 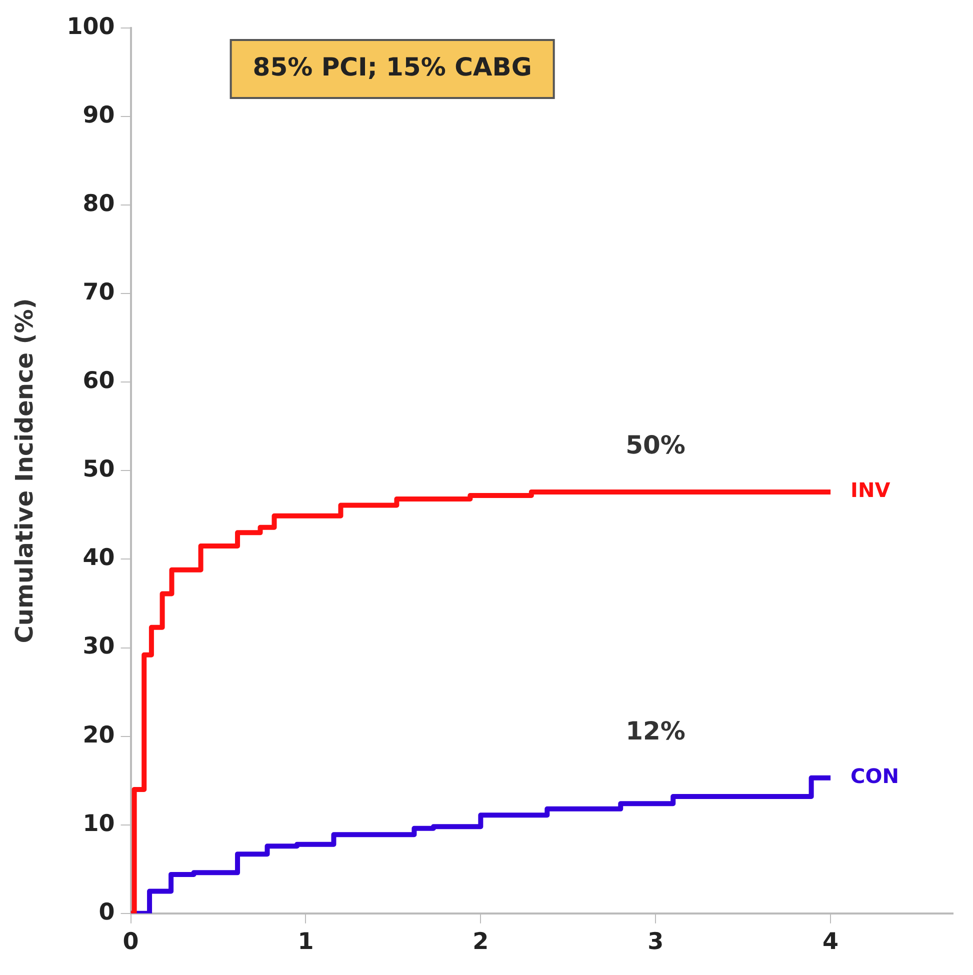 What do you see at coordinates (24, 471) in the screenshot?
I see `y-axis-title: Cumulative Incidence (%)` at bounding box center [24, 471].